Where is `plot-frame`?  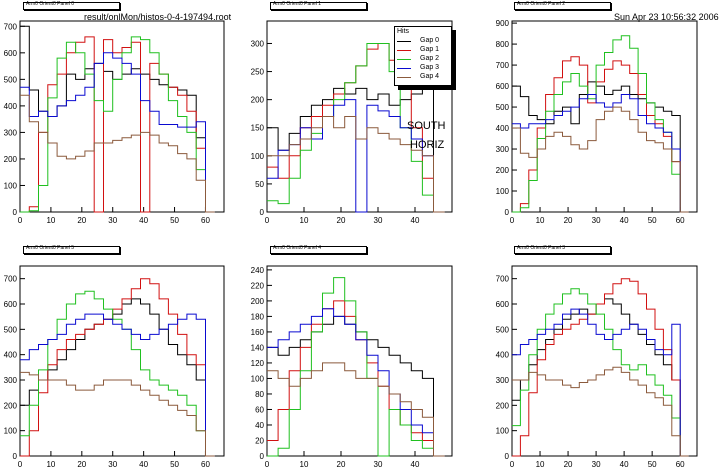
plot-frame is located at coordinates (122, 116).